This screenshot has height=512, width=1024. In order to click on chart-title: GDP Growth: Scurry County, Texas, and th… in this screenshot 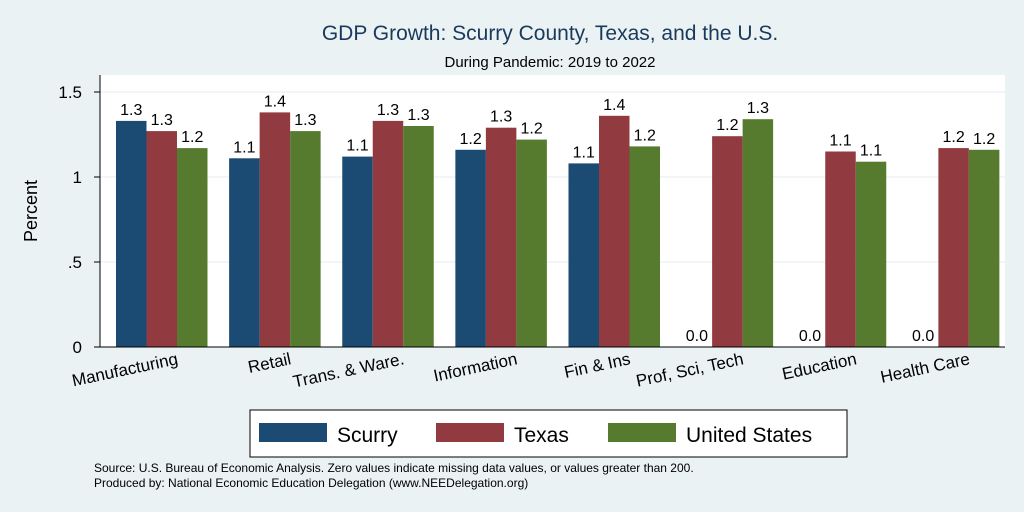, I will do `click(550, 33)`.